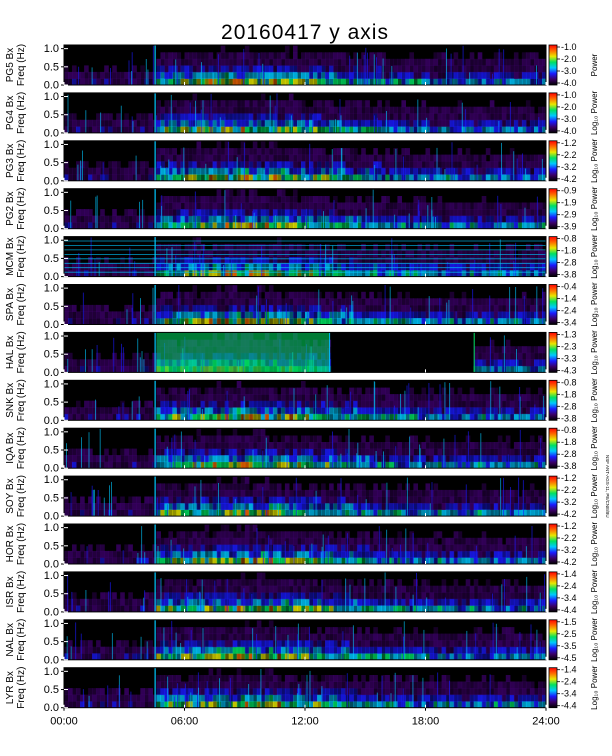 The width and height of the screenshot is (612, 756). I want to click on x-tick-label: 12:00, so click(305, 722).